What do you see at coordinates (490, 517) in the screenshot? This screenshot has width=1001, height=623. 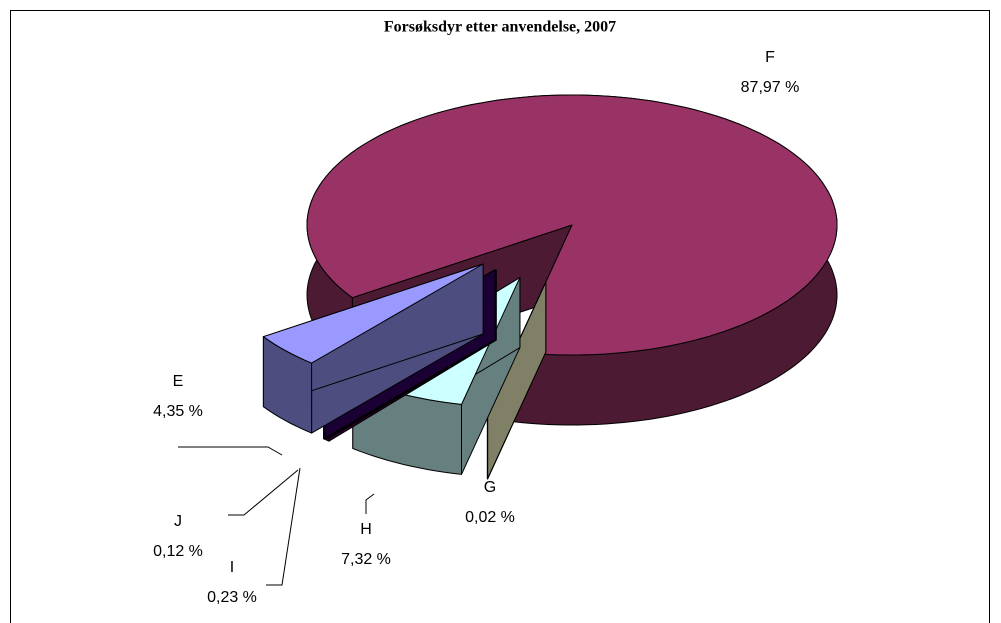 I see `value-label: 0,02 %` at bounding box center [490, 517].